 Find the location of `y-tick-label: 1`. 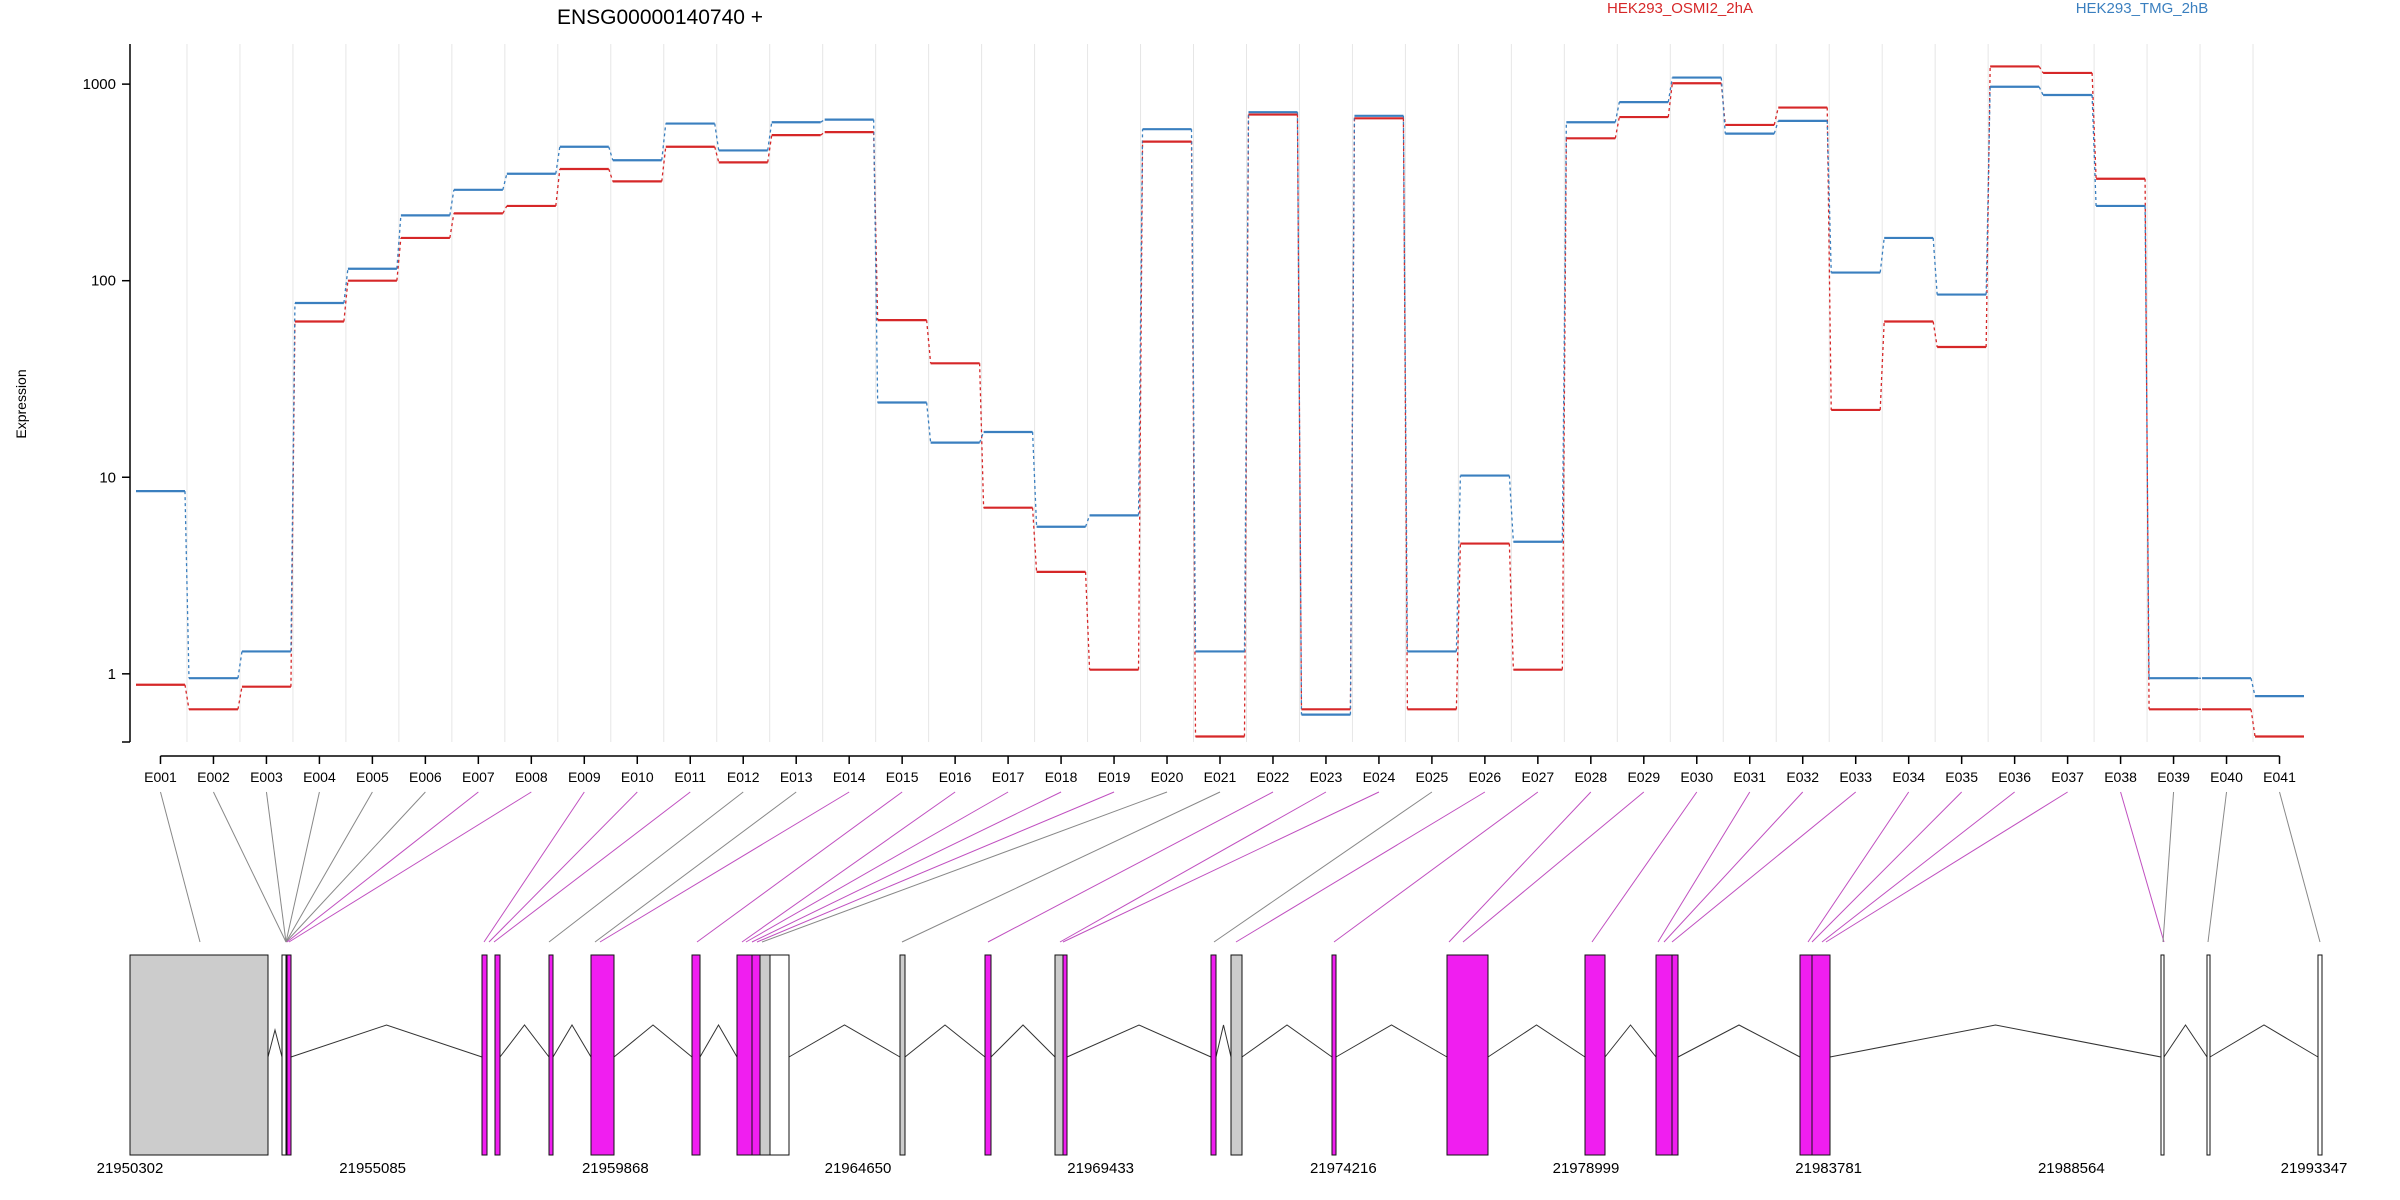

y-tick-label: 1 is located at coordinates (112, 674).